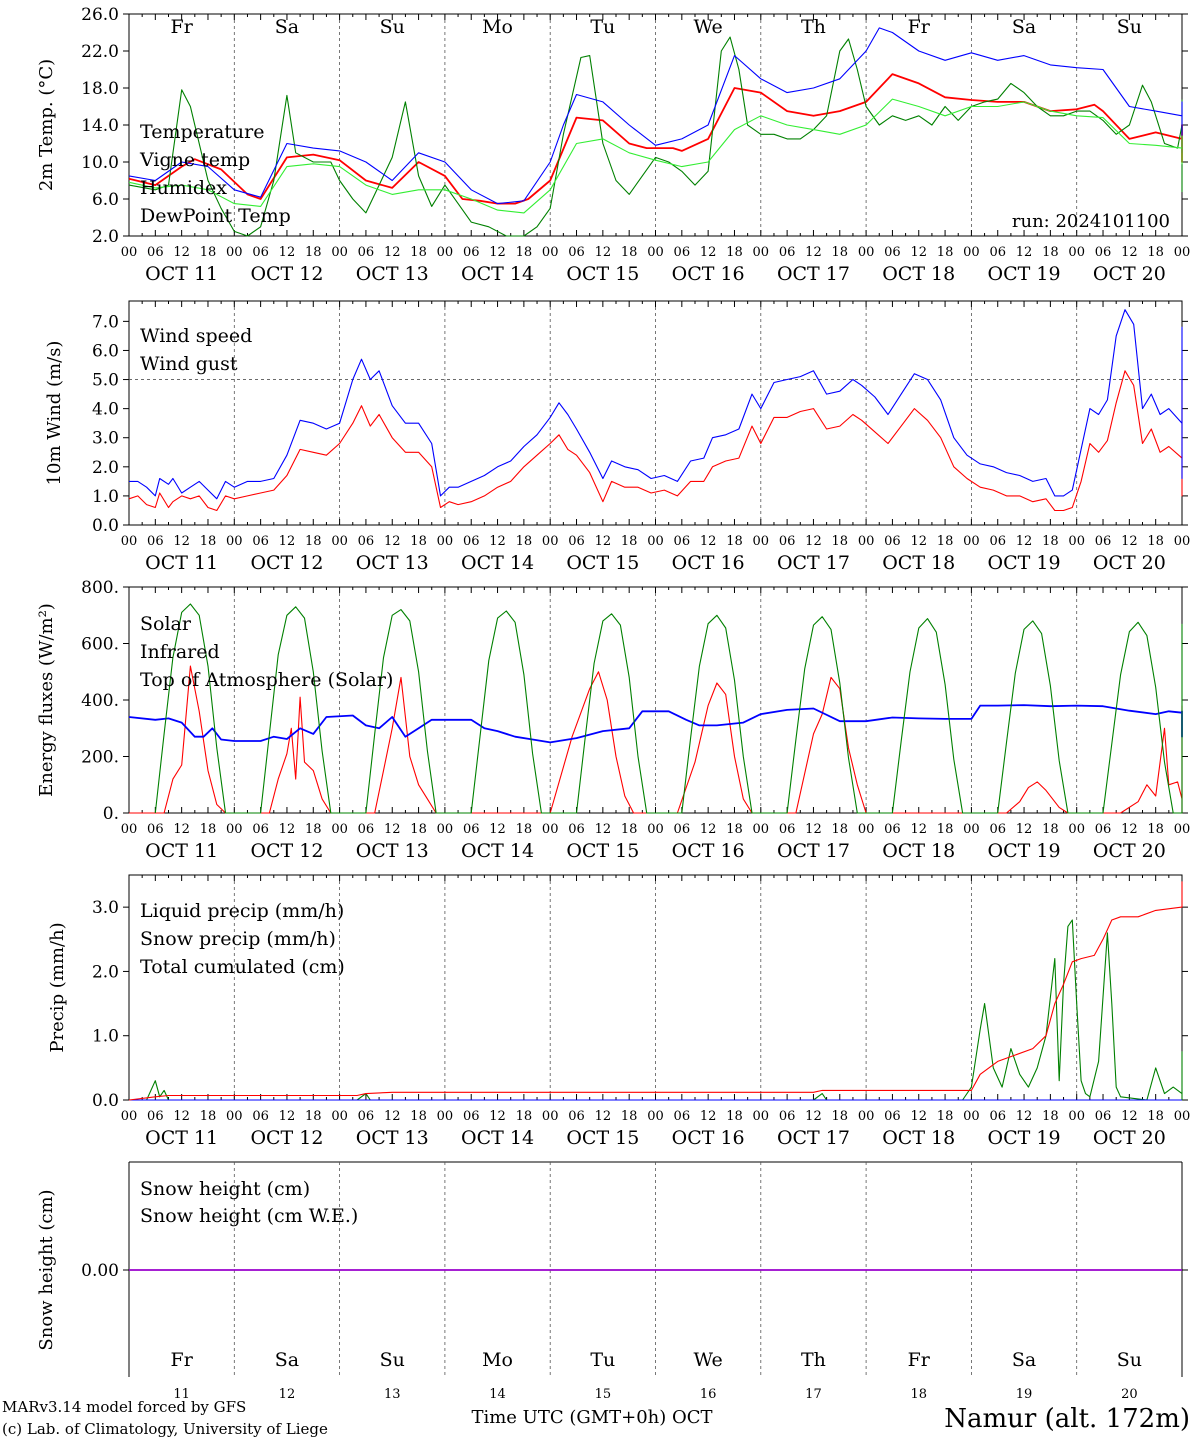 This screenshot has height=1440, width=1194. What do you see at coordinates (656, 1010) in the screenshot?
I see `series-line-liquid-precip-mm-h-` at bounding box center [656, 1010].